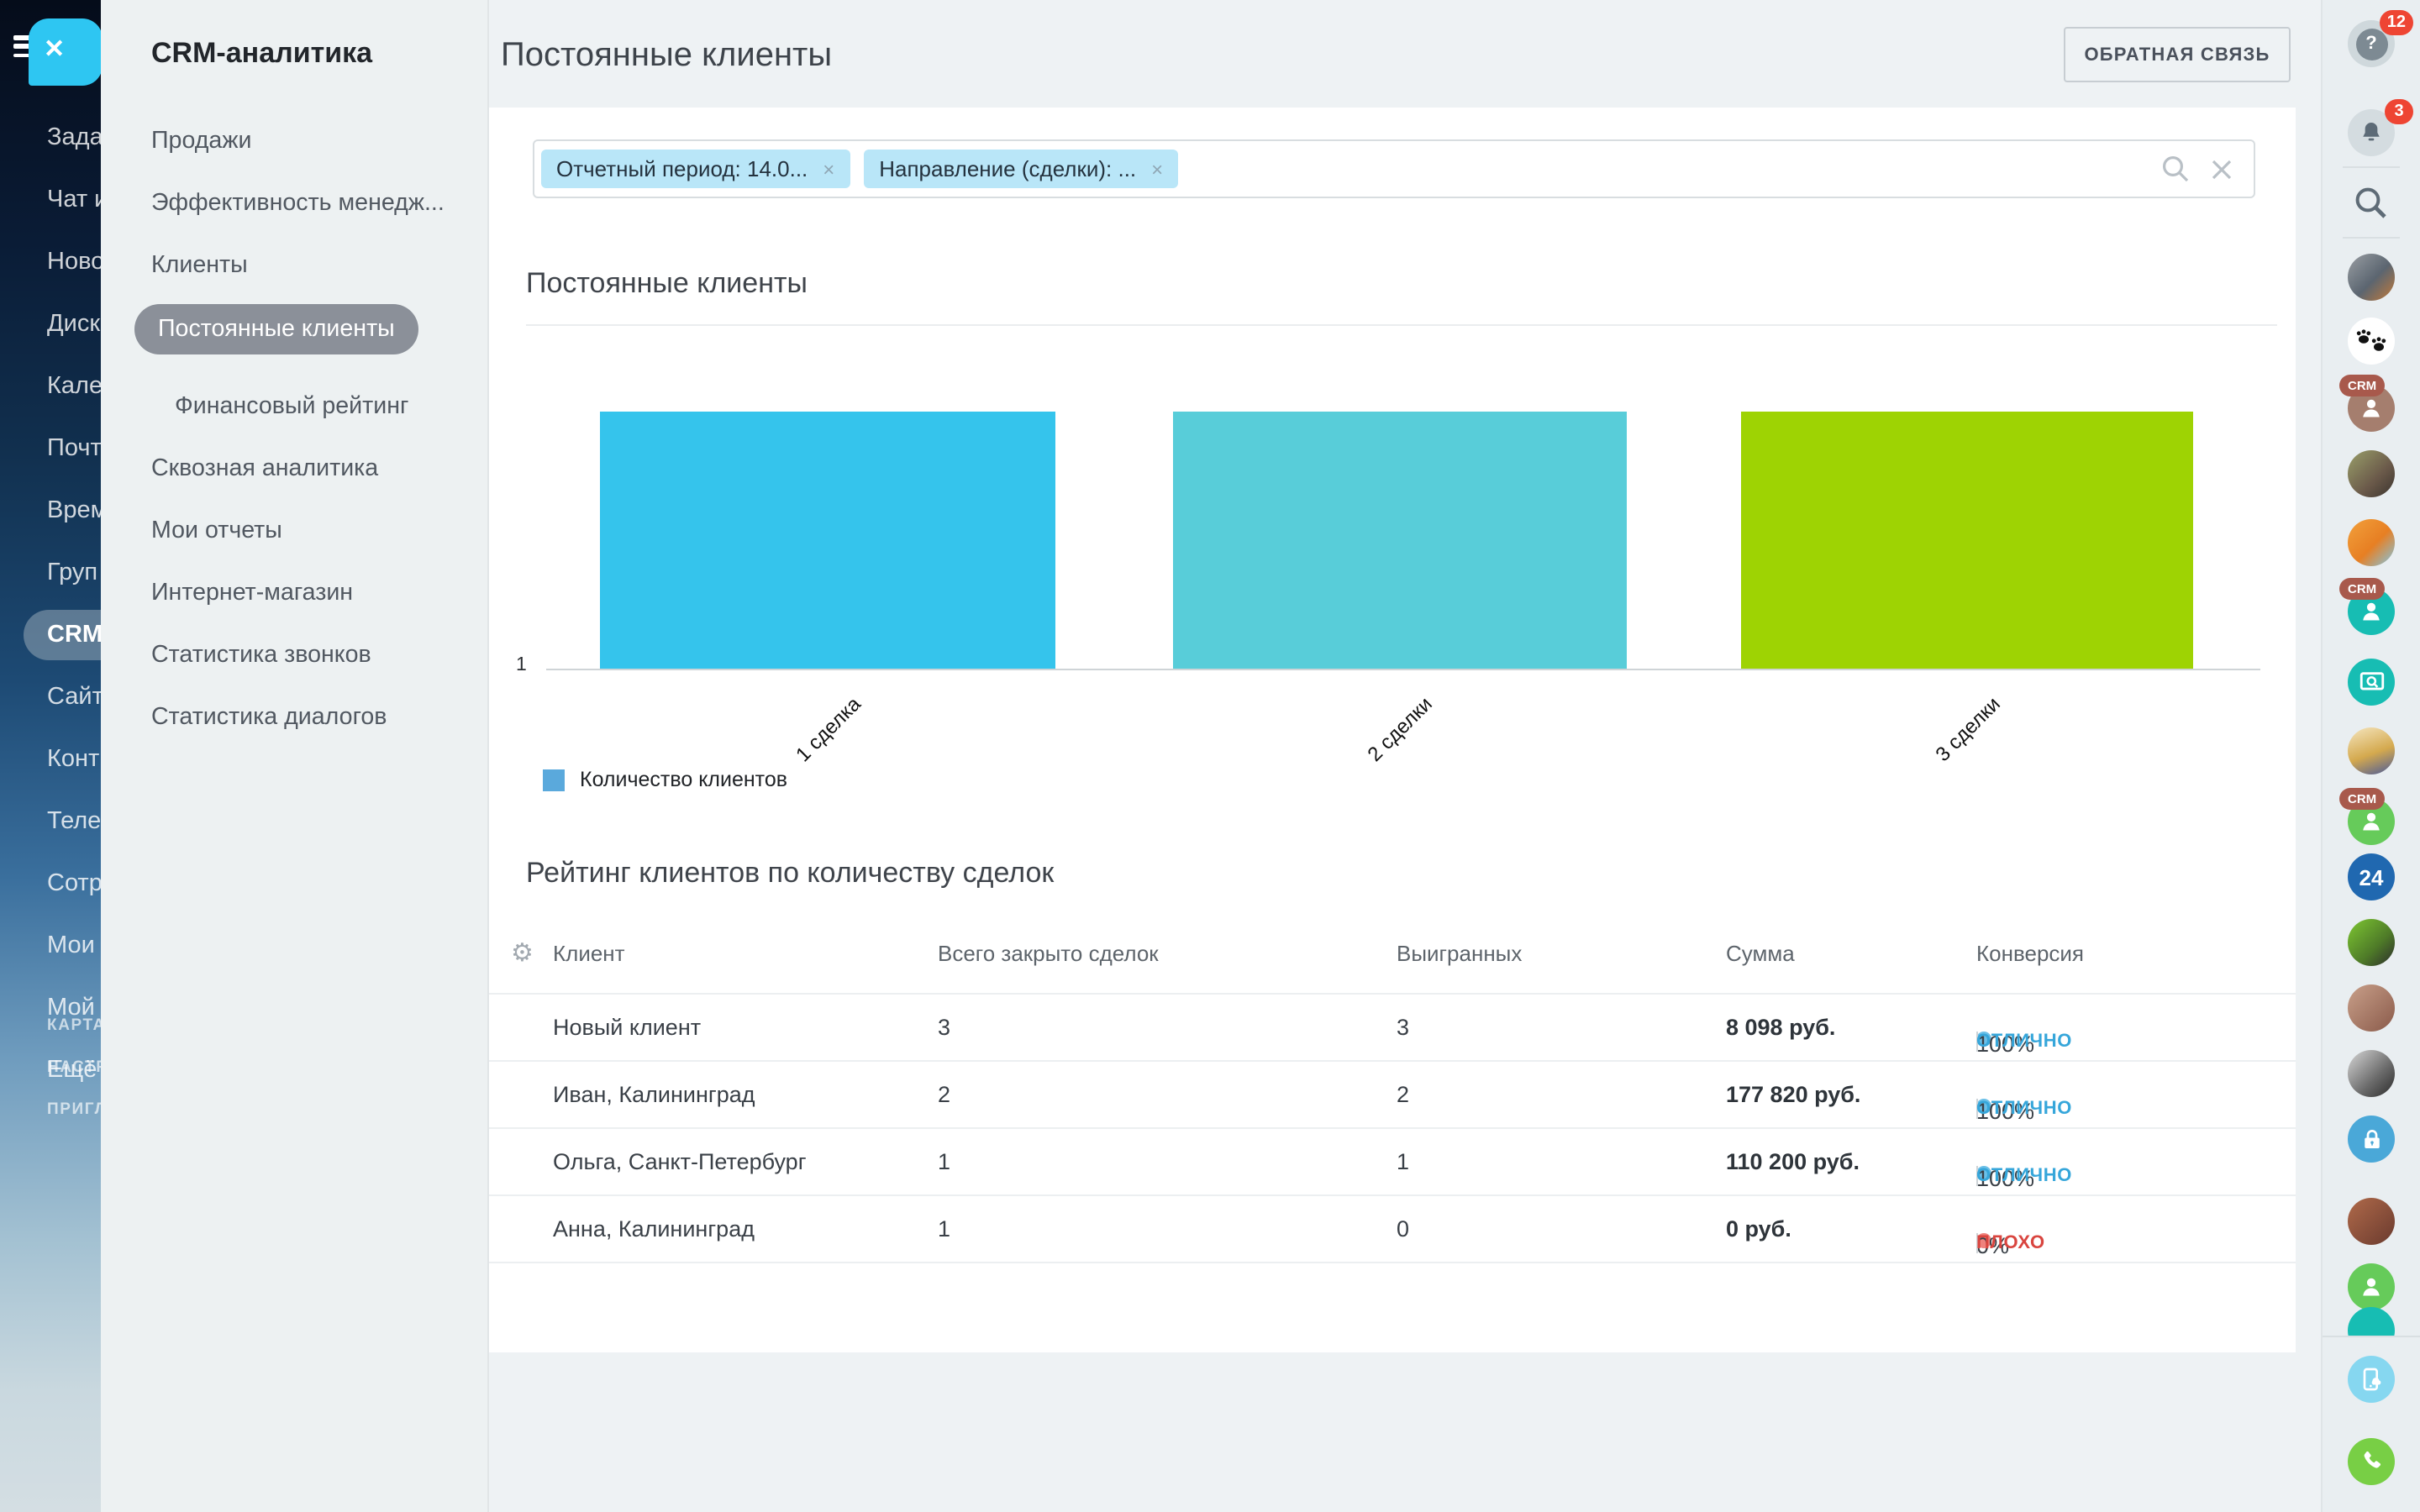  I want to click on page-title: Постоянные клиенты, so click(667, 55).